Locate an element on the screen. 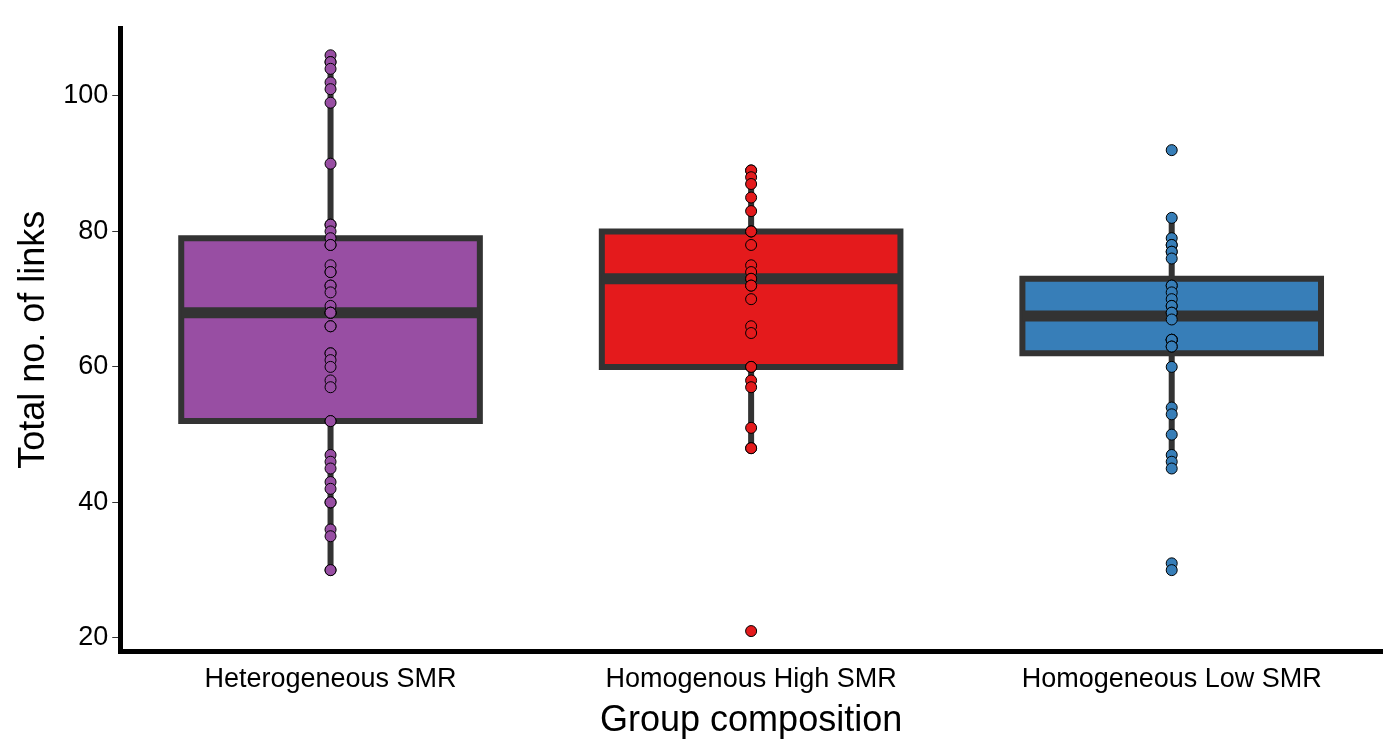 The image size is (1400, 751). x-tick-label: Homogeneous Low SMR is located at coordinates (1171, 678).